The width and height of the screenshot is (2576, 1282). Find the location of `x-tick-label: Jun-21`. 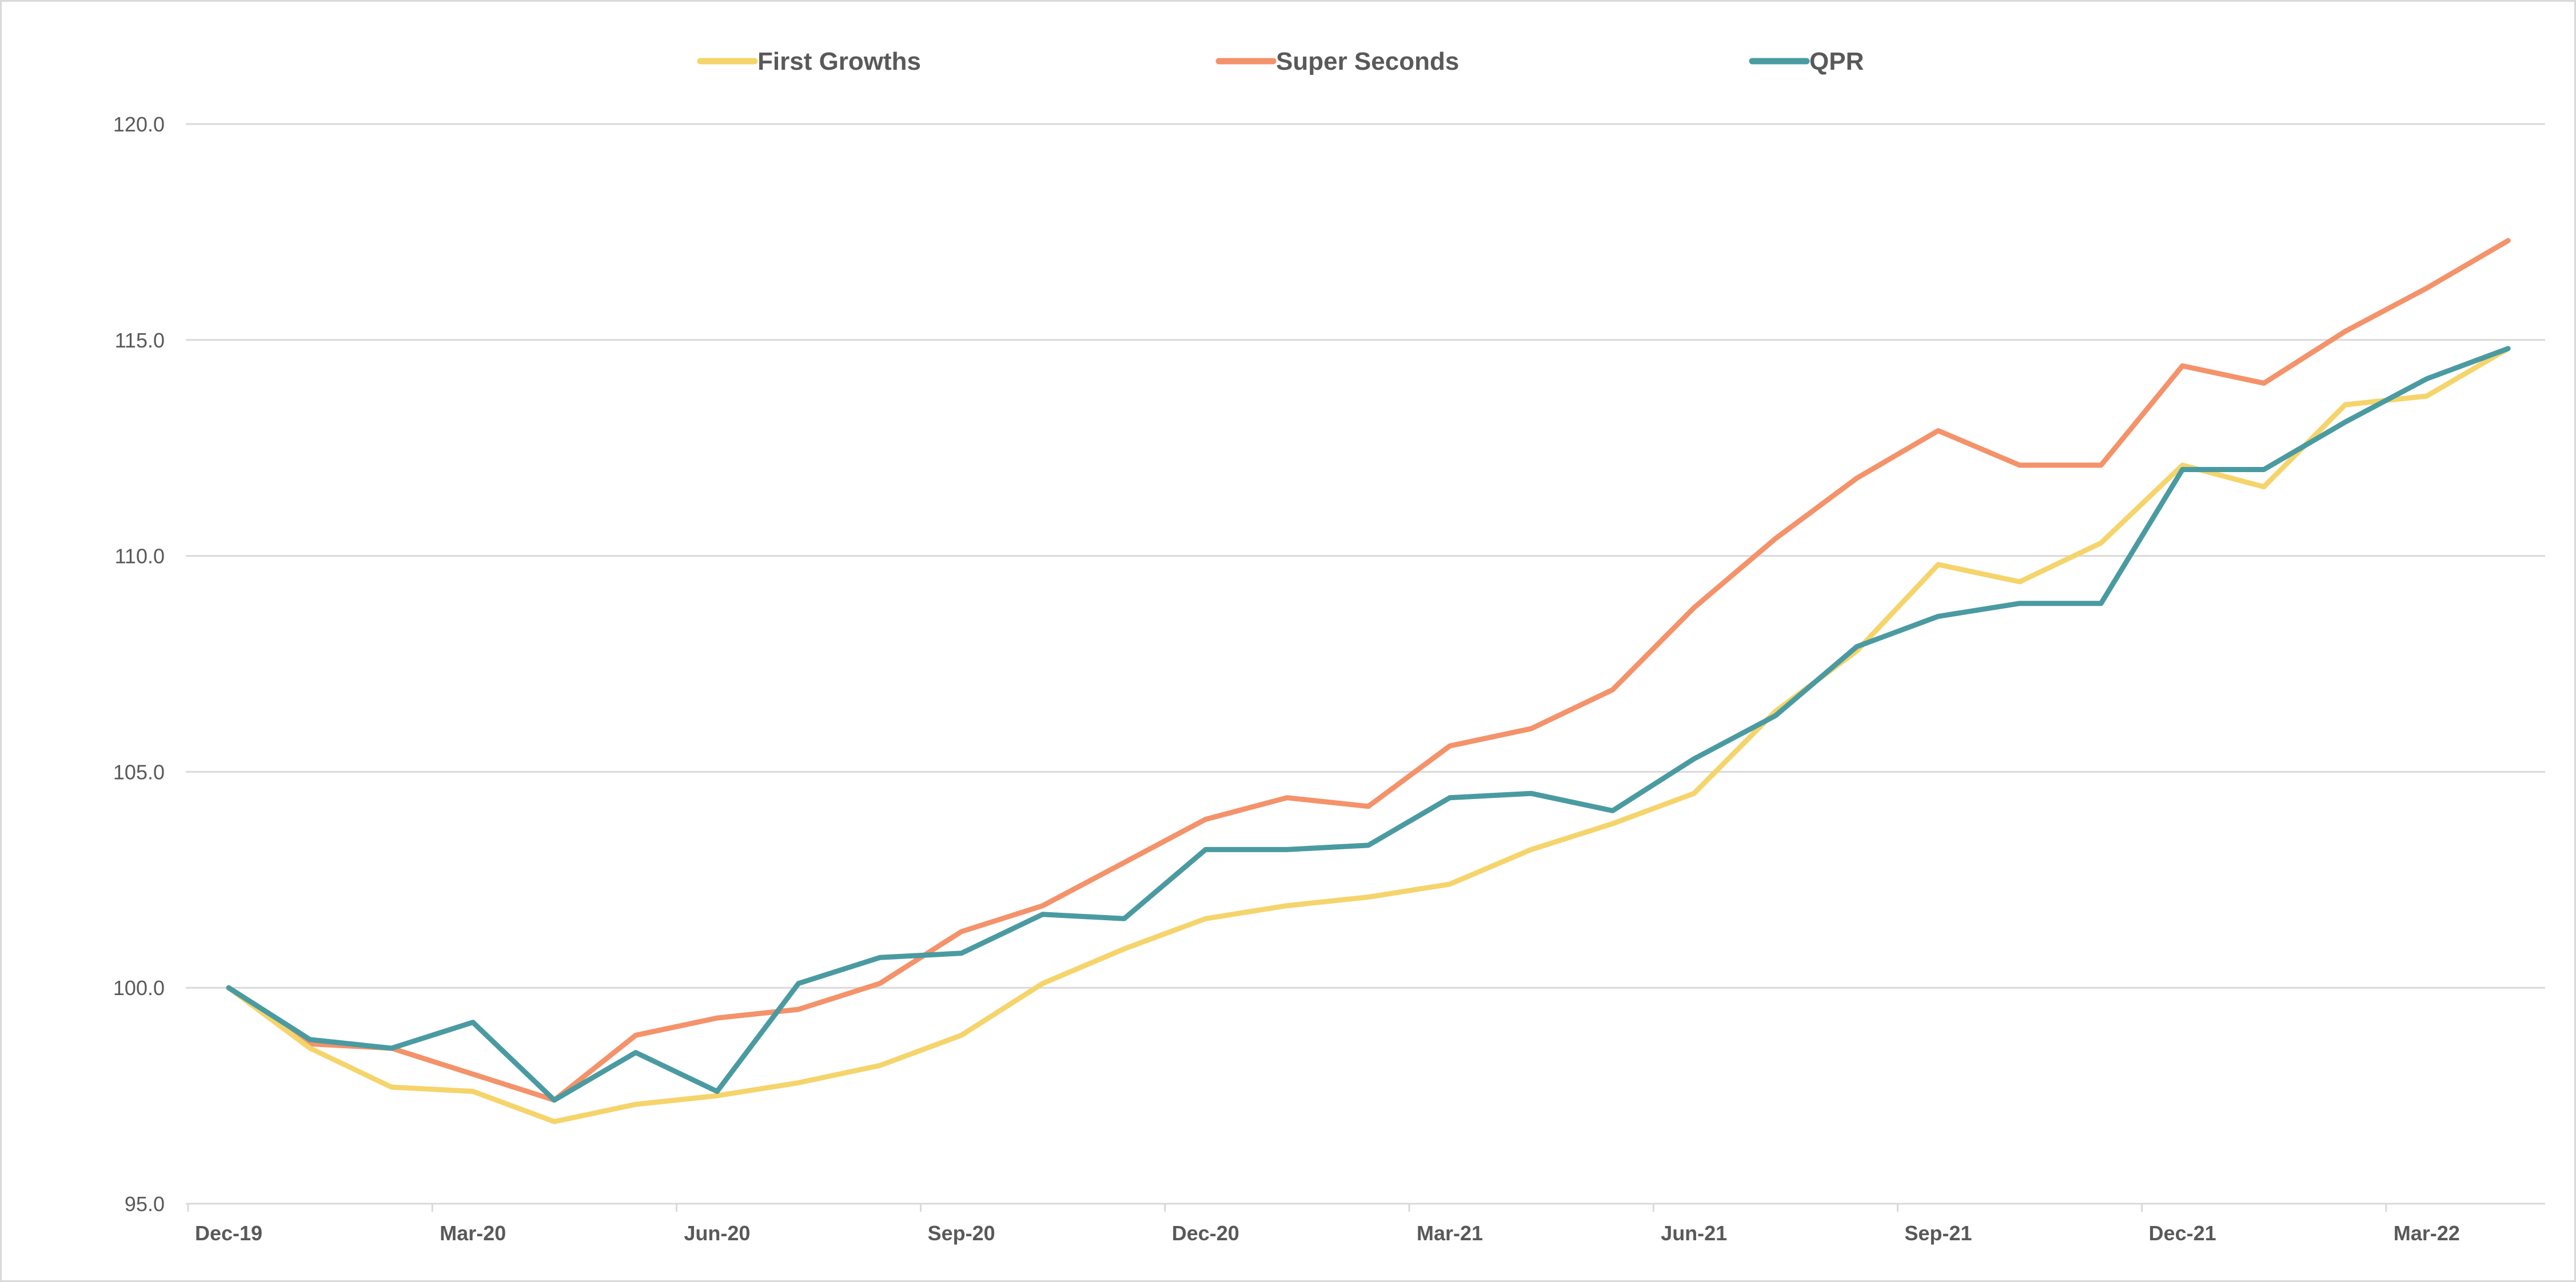

x-tick-label: Jun-21 is located at coordinates (1694, 1233).